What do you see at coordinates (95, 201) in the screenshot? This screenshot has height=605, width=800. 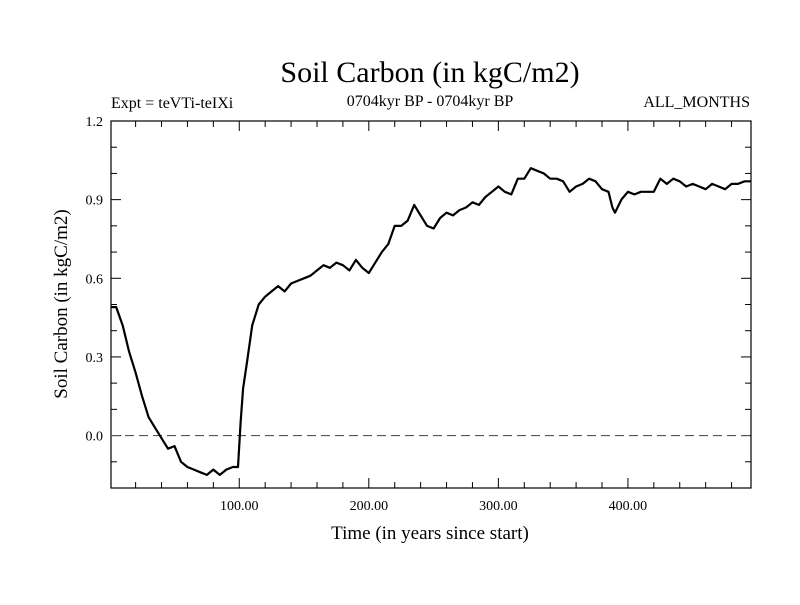 I see `y-tick-label: 0.9` at bounding box center [95, 201].